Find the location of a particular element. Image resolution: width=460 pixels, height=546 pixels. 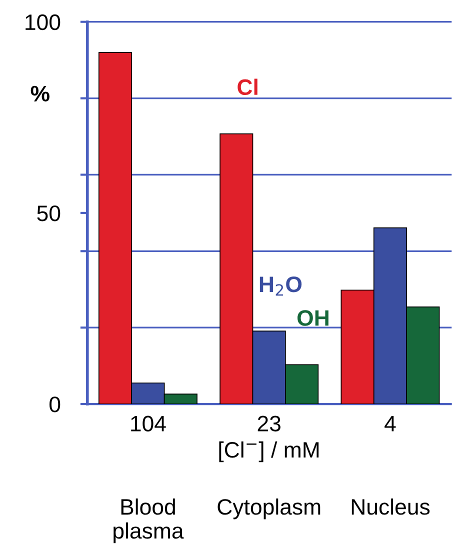

text: Nucleus is located at coordinates (391, 506).